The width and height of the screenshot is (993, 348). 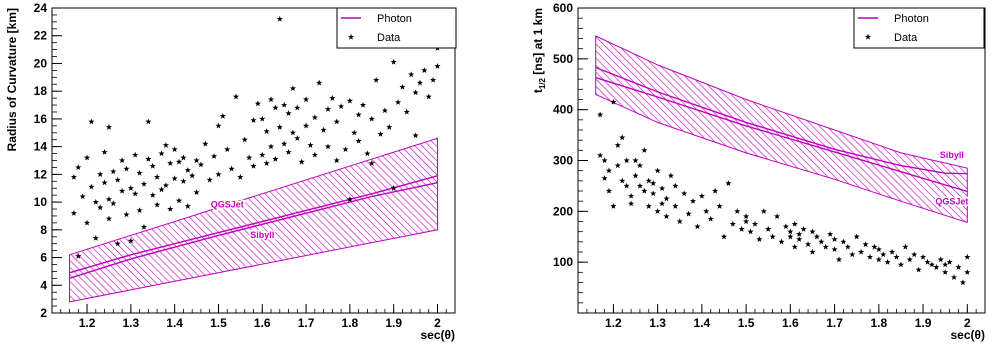 What do you see at coordinates (41, 174) in the screenshot?
I see `y-tick-label: 12` at bounding box center [41, 174].